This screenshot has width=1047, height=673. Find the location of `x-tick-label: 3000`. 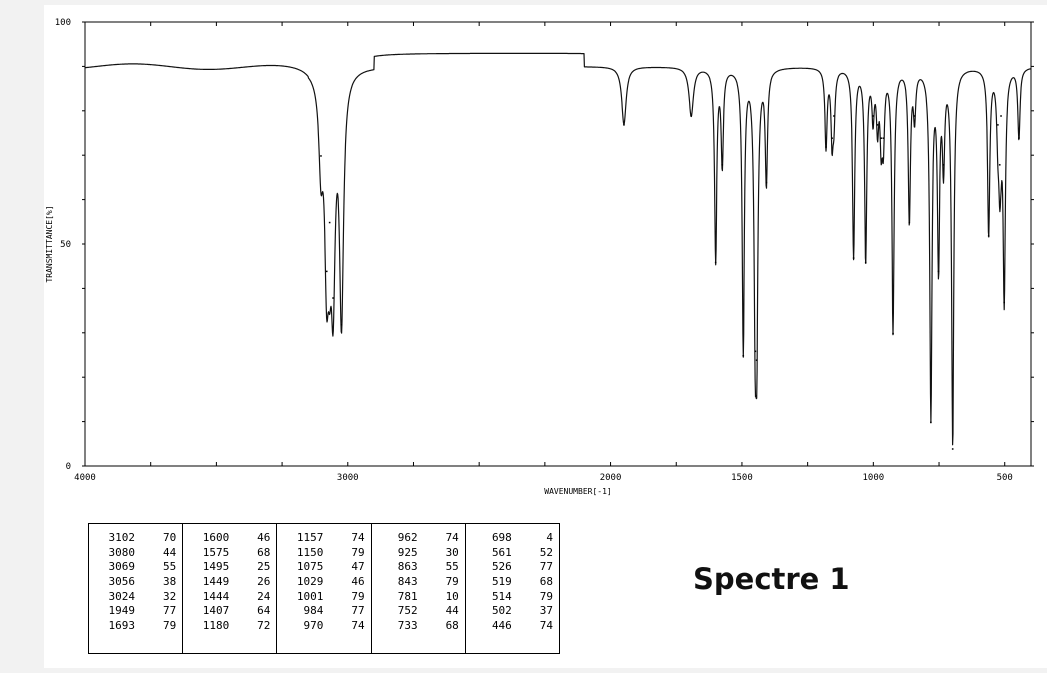

x-tick-label: 3000 is located at coordinates (348, 478).